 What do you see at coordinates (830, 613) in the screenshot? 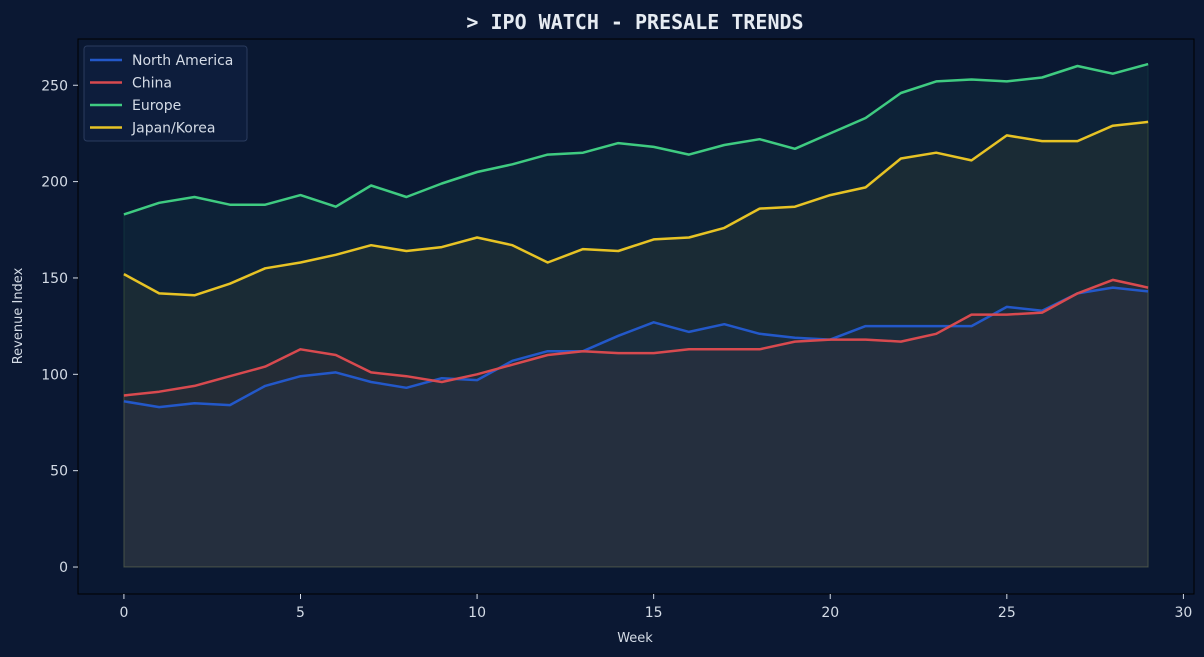
I see `x-tick-label: 20` at bounding box center [830, 613].